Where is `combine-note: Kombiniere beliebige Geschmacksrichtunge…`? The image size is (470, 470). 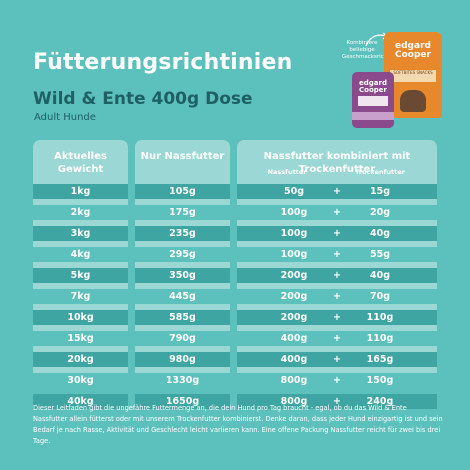
combine-note: Kombiniere beliebige Geschmacksrichtunge… is located at coordinates (375, 50).